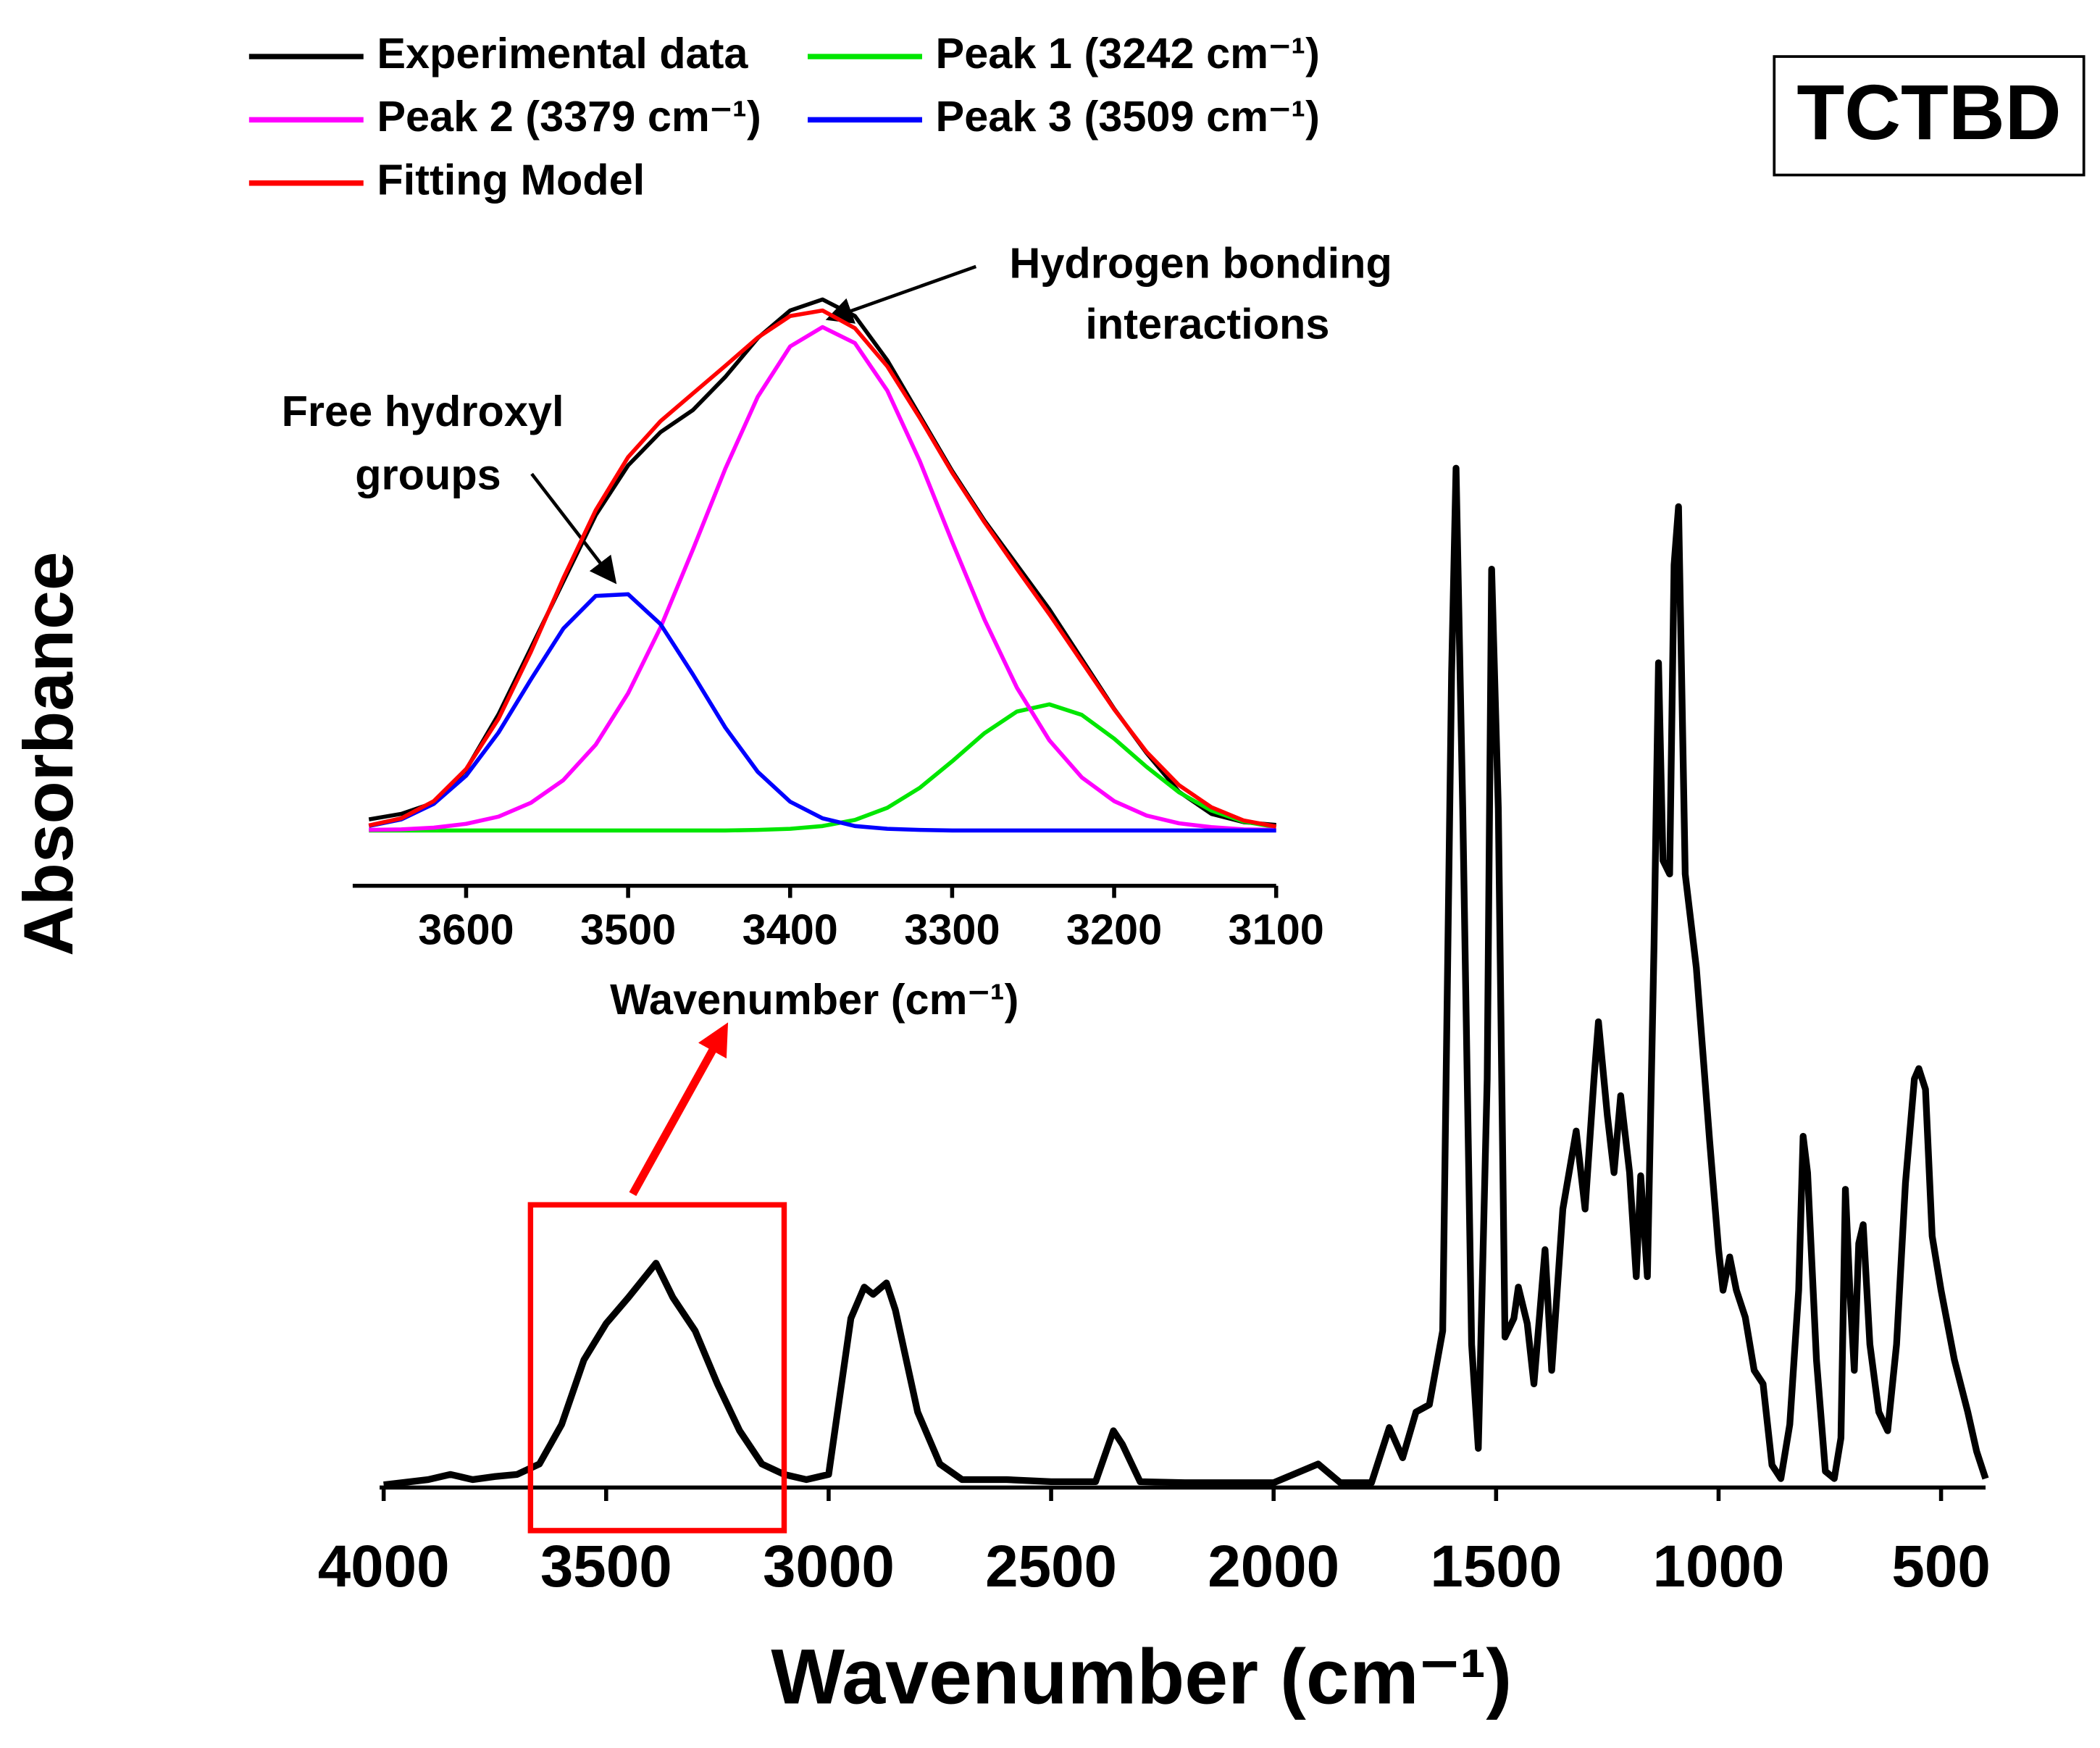 The image size is (2100, 1748). What do you see at coordinates (1141, 1676) in the screenshot?
I see `x-axis-label: Wavenumber (cm⁻¹)` at bounding box center [1141, 1676].